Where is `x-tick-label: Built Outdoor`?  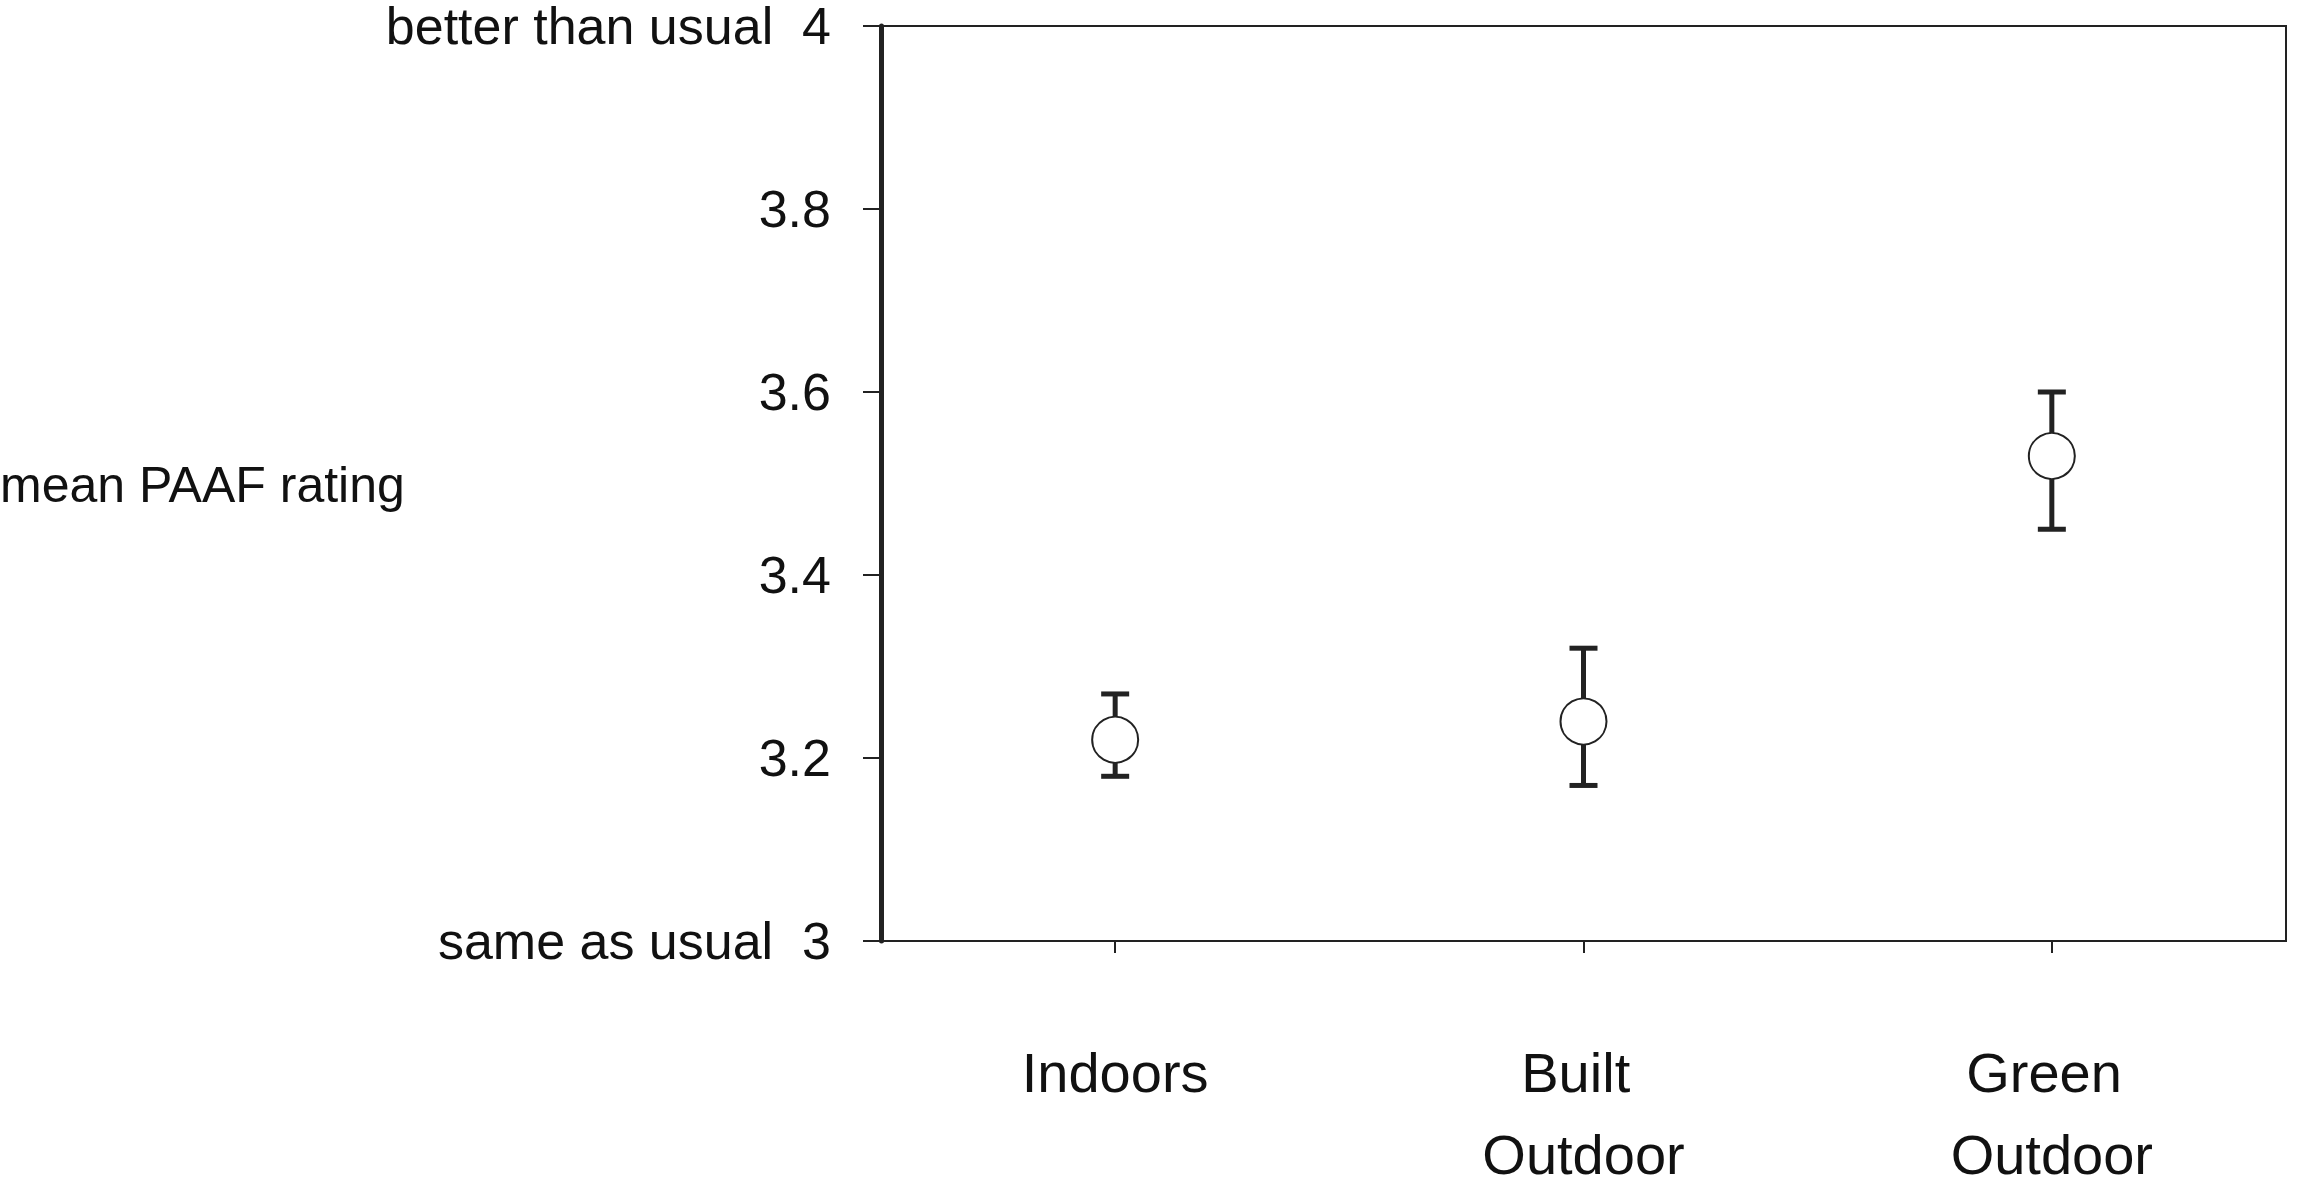 x-tick-label: Built Outdoor is located at coordinates (1583, 1113).